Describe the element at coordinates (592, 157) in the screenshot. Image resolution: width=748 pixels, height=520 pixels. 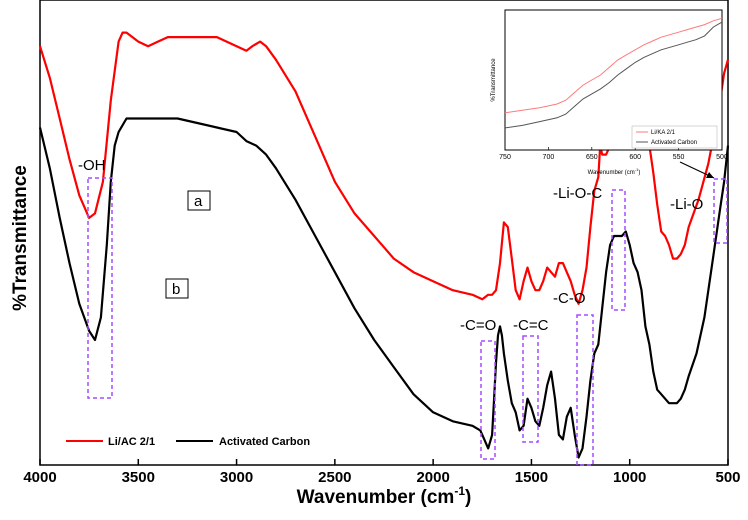
I see `inset-x-tick-label: 650` at that location.